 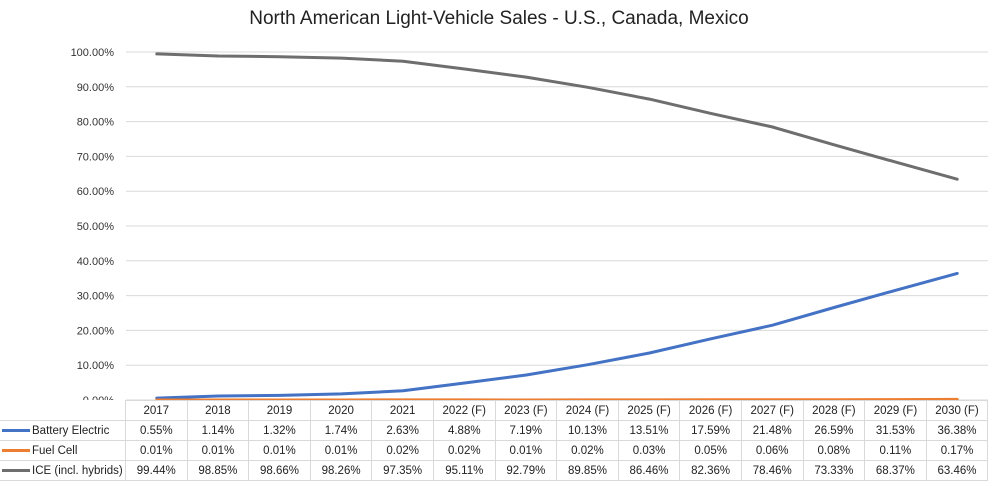 What do you see at coordinates (957, 410) in the screenshot?
I see `x-tick-label: 2030 (F)` at bounding box center [957, 410].